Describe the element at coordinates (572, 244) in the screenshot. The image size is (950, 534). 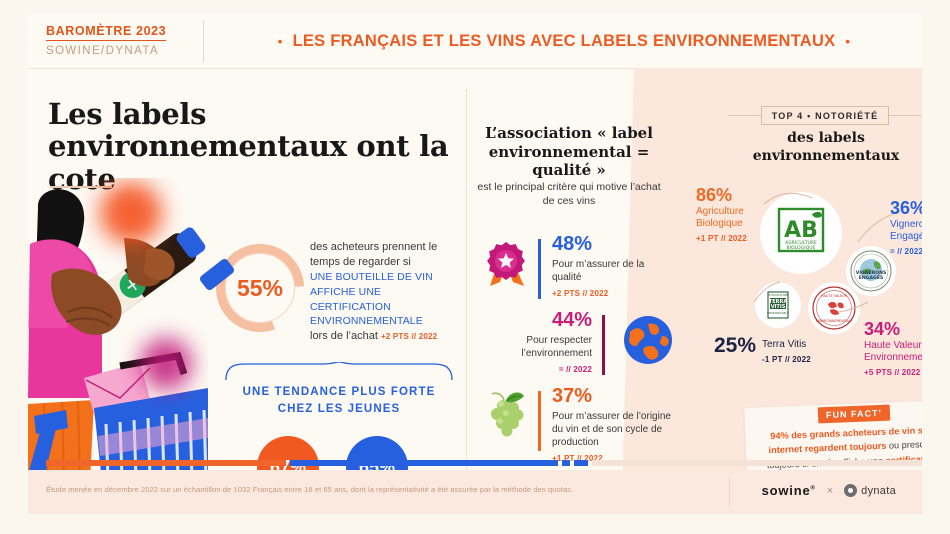
I see `criteria-value-48: 48%` at that location.